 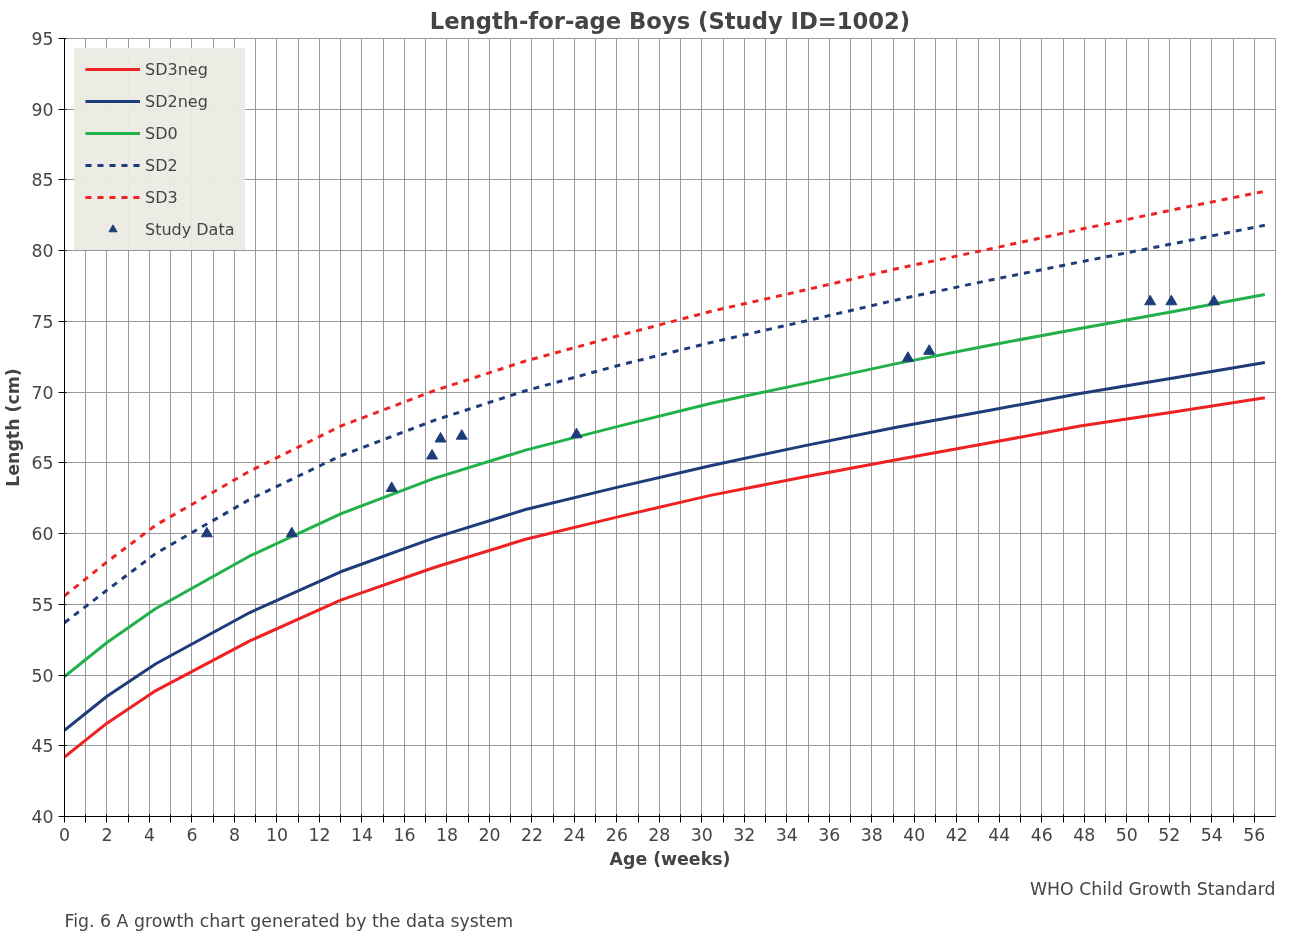 What do you see at coordinates (319, 834) in the screenshot?
I see `x-tick-label: 12` at bounding box center [319, 834].